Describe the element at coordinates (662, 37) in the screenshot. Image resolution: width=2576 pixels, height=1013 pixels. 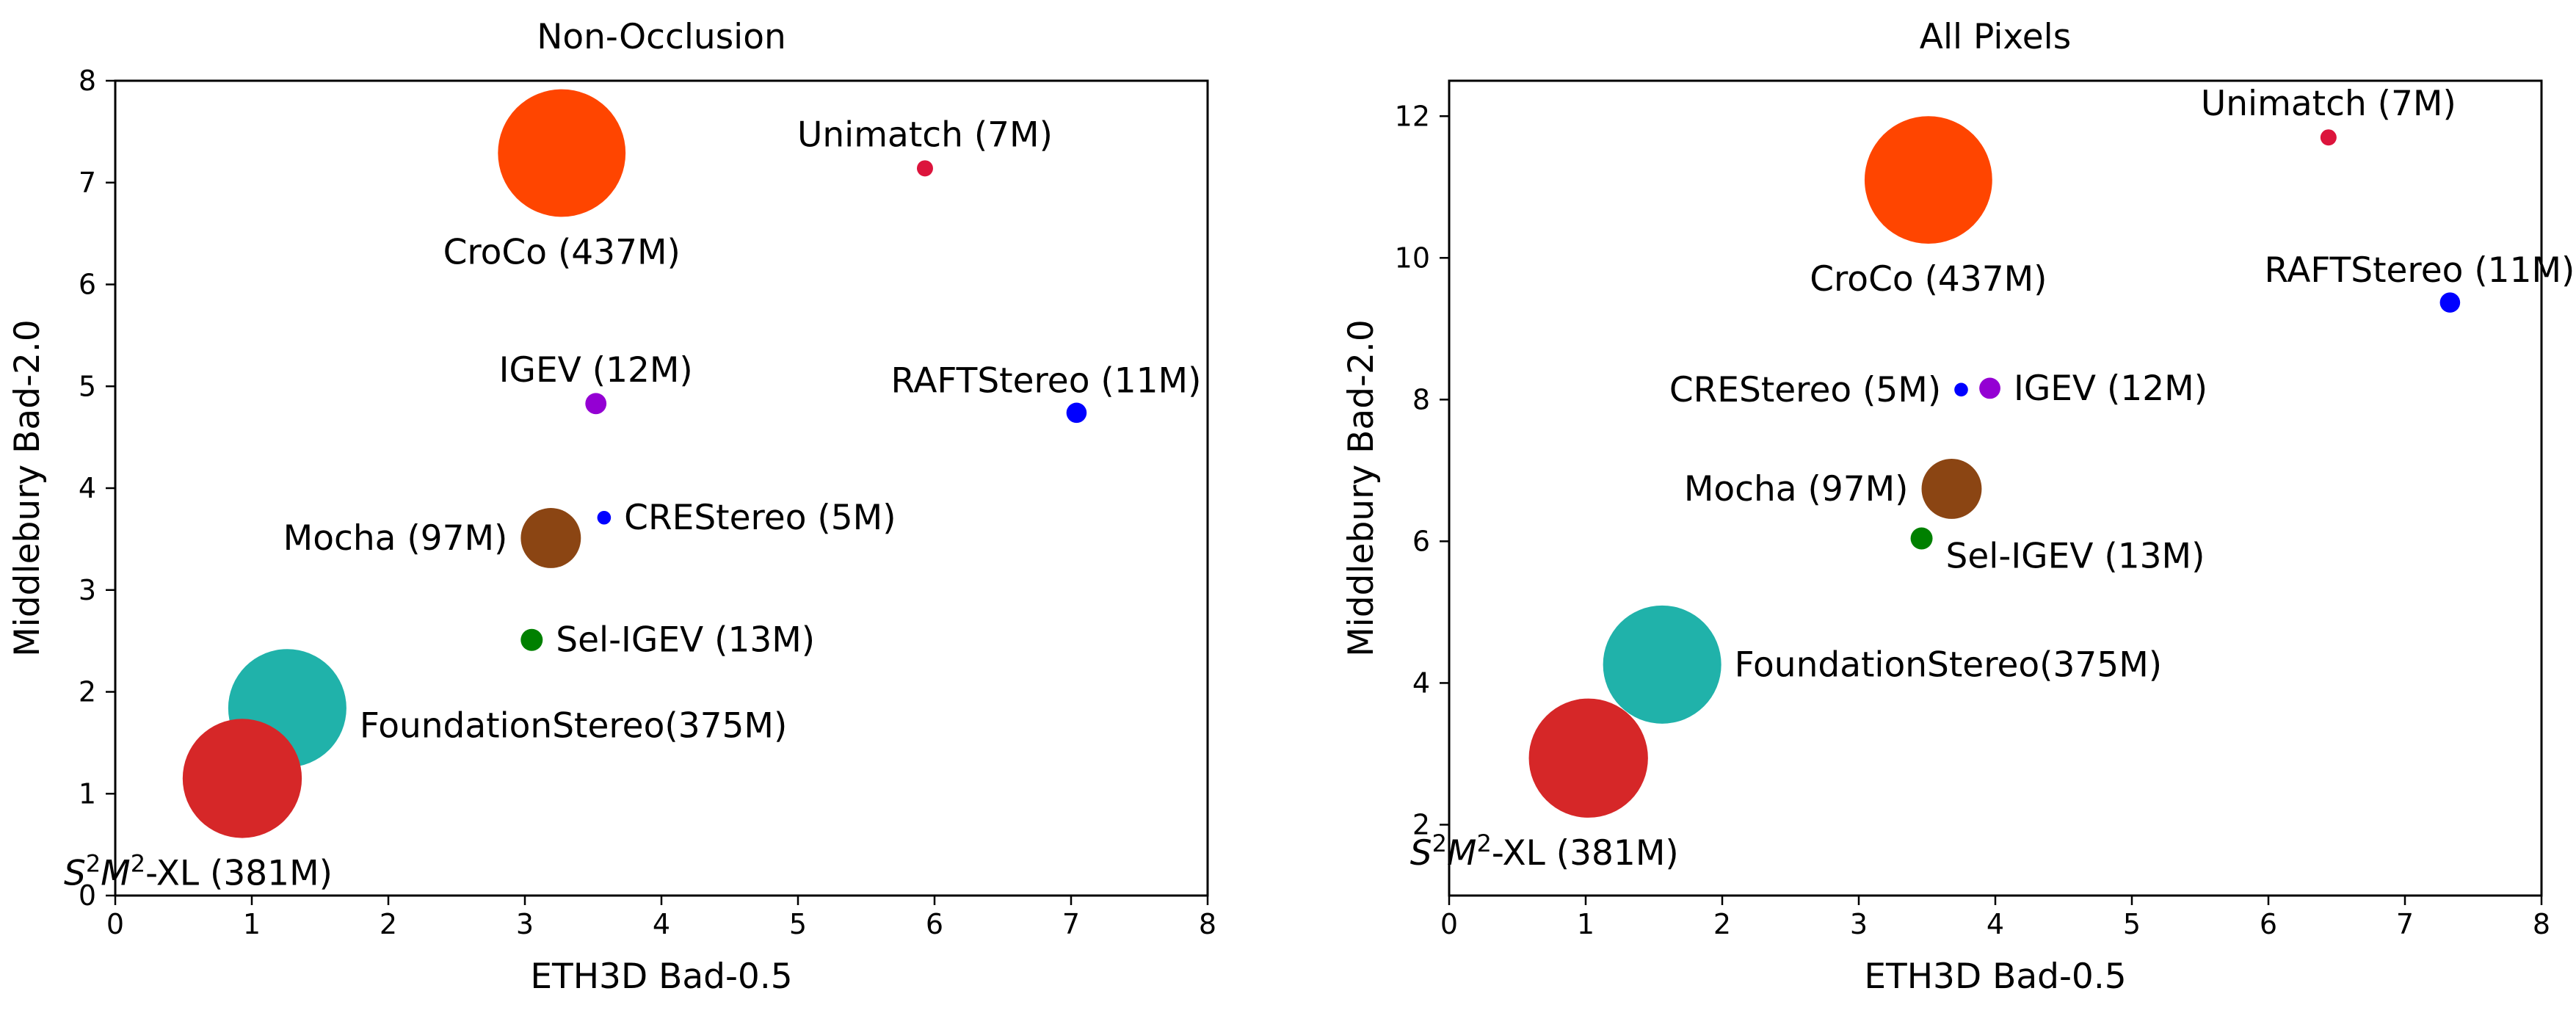
I see `chart-title: Non-Occlusion` at that location.